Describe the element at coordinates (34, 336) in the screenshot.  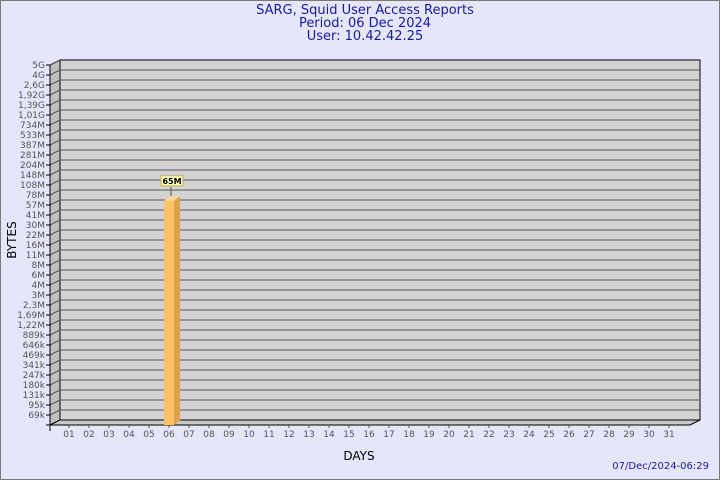
I see `y-tick-label: 889k` at that location.